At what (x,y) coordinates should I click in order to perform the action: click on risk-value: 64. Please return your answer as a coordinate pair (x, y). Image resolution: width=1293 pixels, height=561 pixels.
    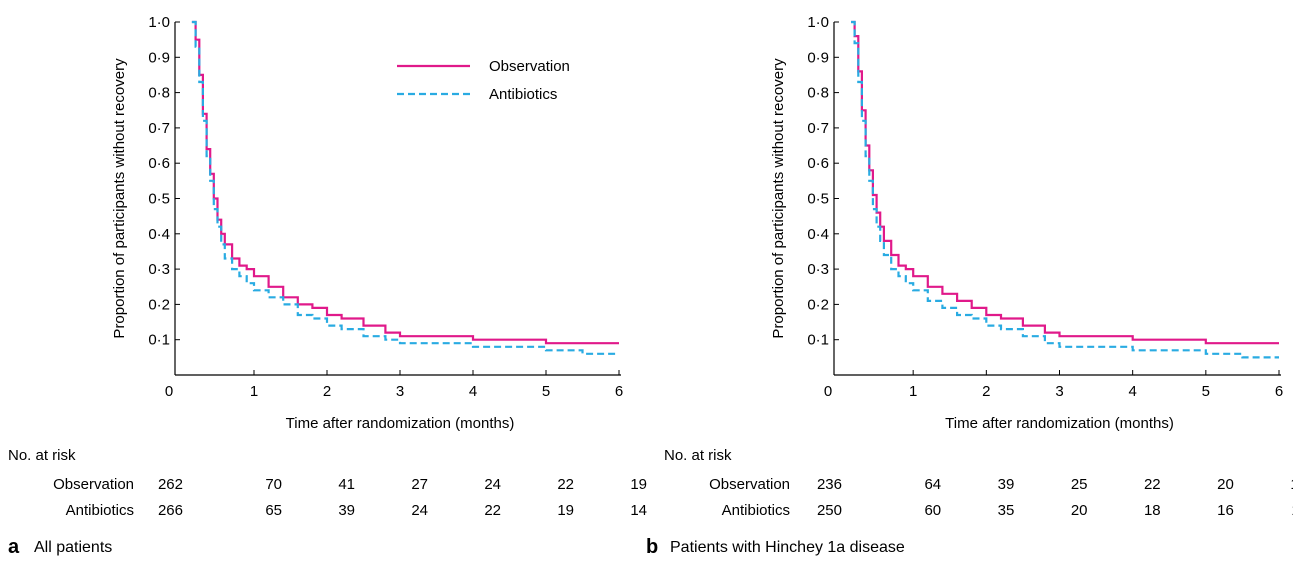
    Looking at the image, I should click on (921, 484).